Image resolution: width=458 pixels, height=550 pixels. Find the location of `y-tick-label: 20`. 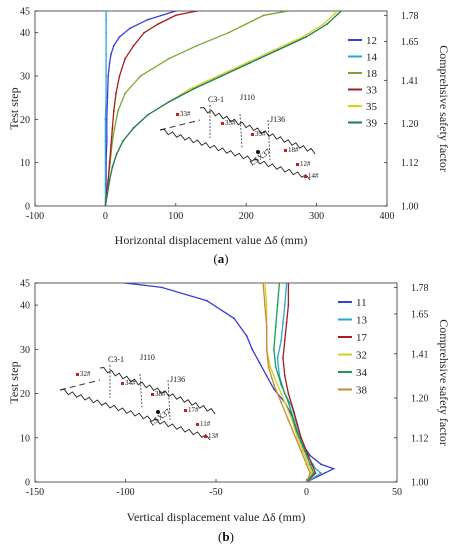

y-tick-label: 20 is located at coordinates (25, 120).